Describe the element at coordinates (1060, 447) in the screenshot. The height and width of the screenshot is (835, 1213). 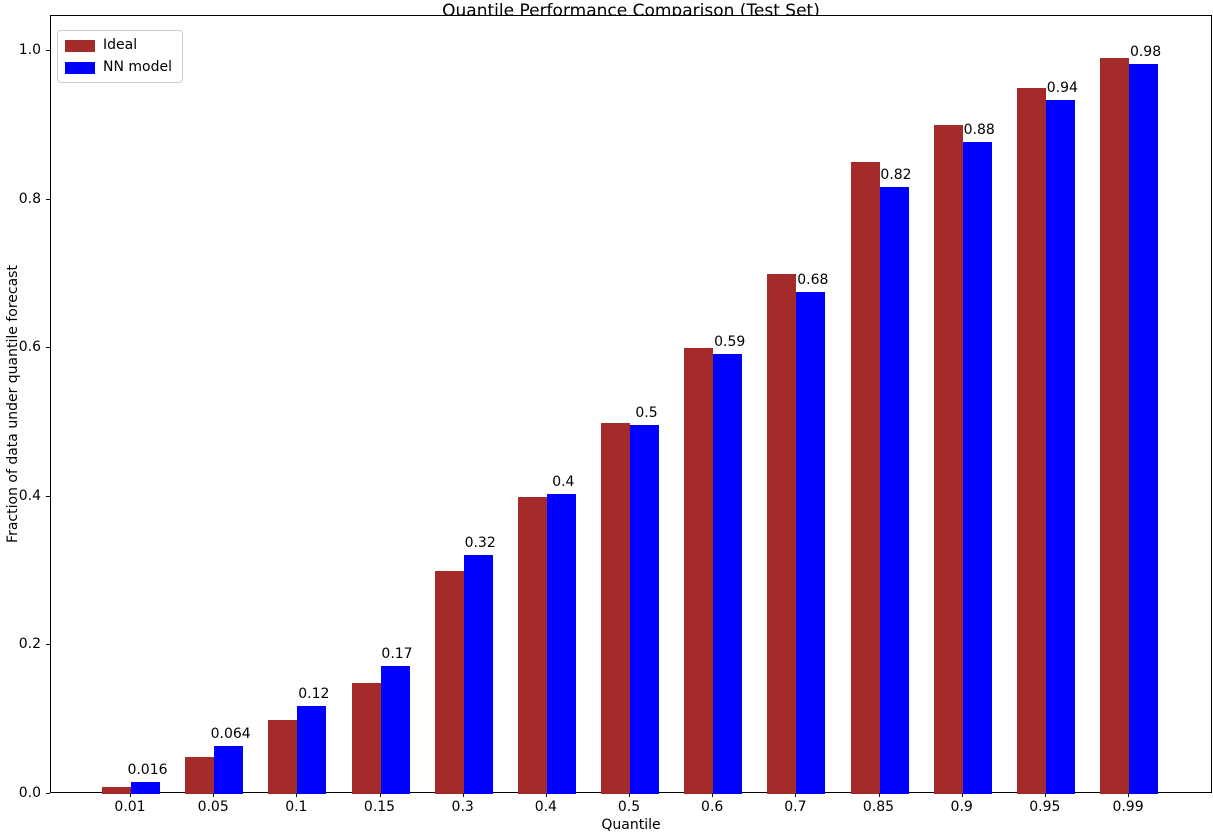
I see `bar-nn-model-0.95` at that location.